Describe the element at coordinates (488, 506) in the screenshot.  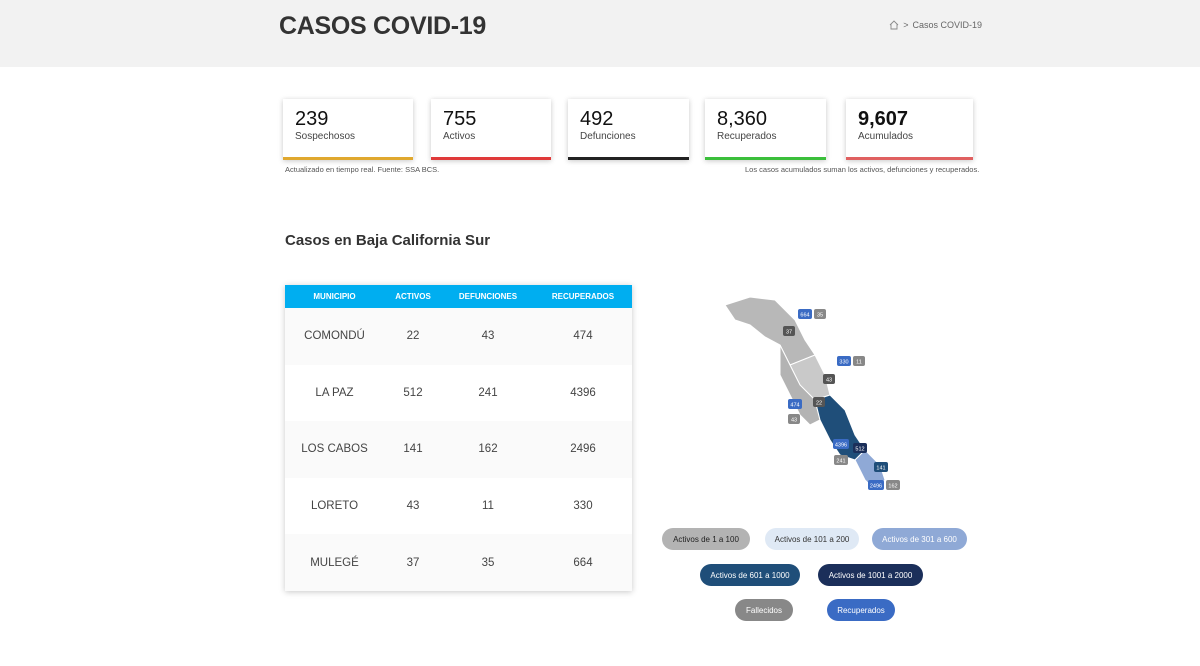
I see `cell-defunciones: 11` at that location.